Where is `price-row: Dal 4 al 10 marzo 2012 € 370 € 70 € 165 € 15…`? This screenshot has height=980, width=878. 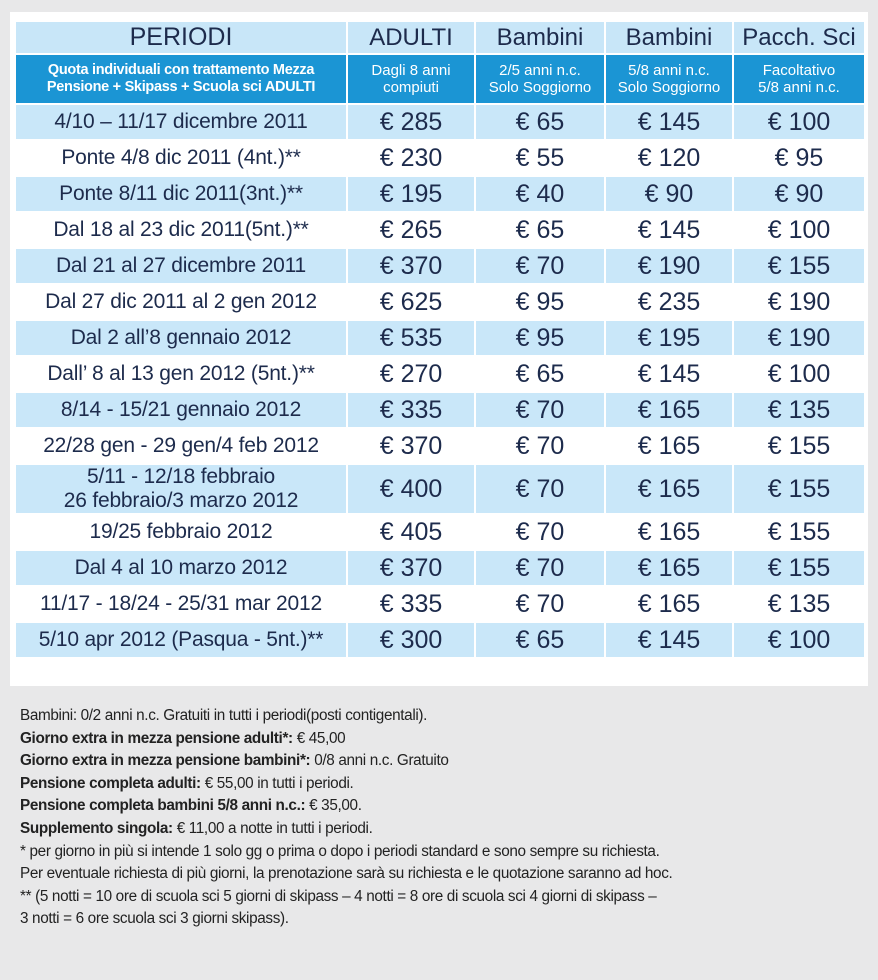 price-row: Dal 4 al 10 marzo 2012 € 370 € 70 € 165 € 15… is located at coordinates (440, 568).